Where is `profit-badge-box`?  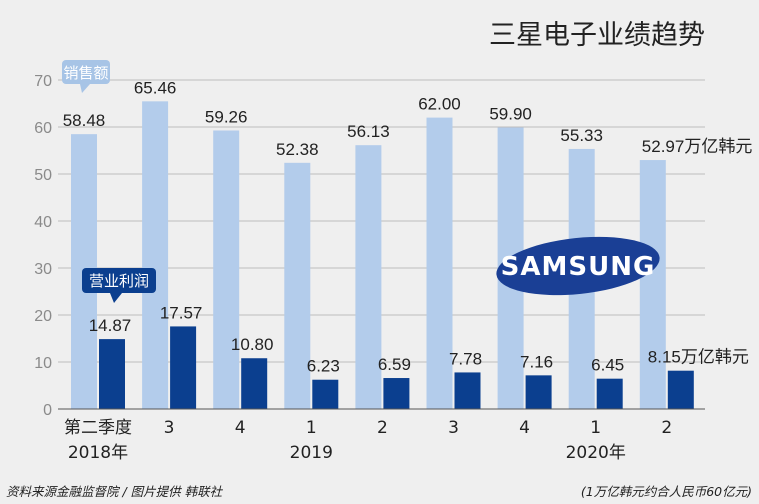 profit-badge-box is located at coordinates (119, 280).